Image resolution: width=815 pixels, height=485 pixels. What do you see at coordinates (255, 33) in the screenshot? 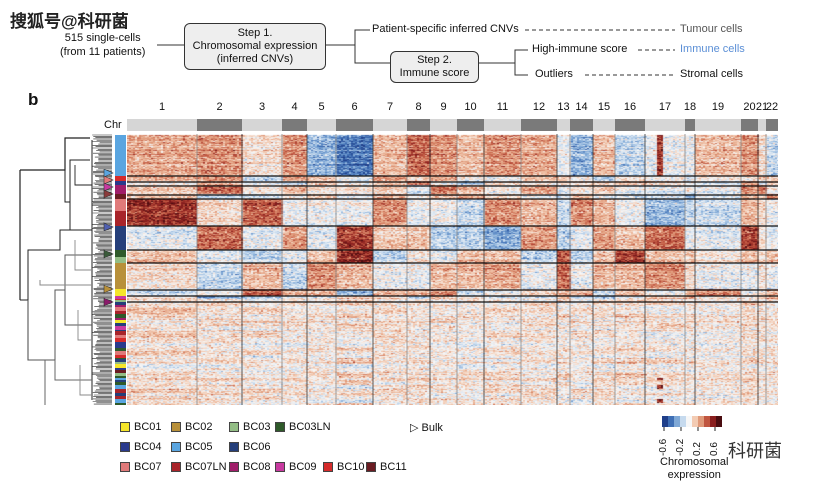
I see `step1-title: Step 1.` at bounding box center [255, 33].